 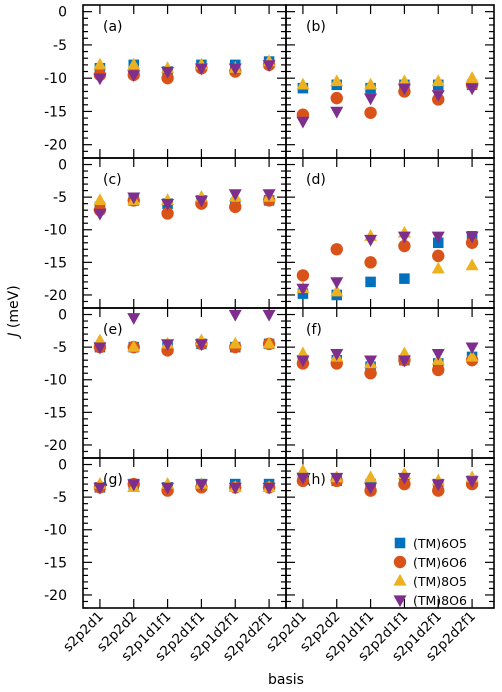 I want to click on legend-entry: (TM)6O6, so click(x=430, y=562).